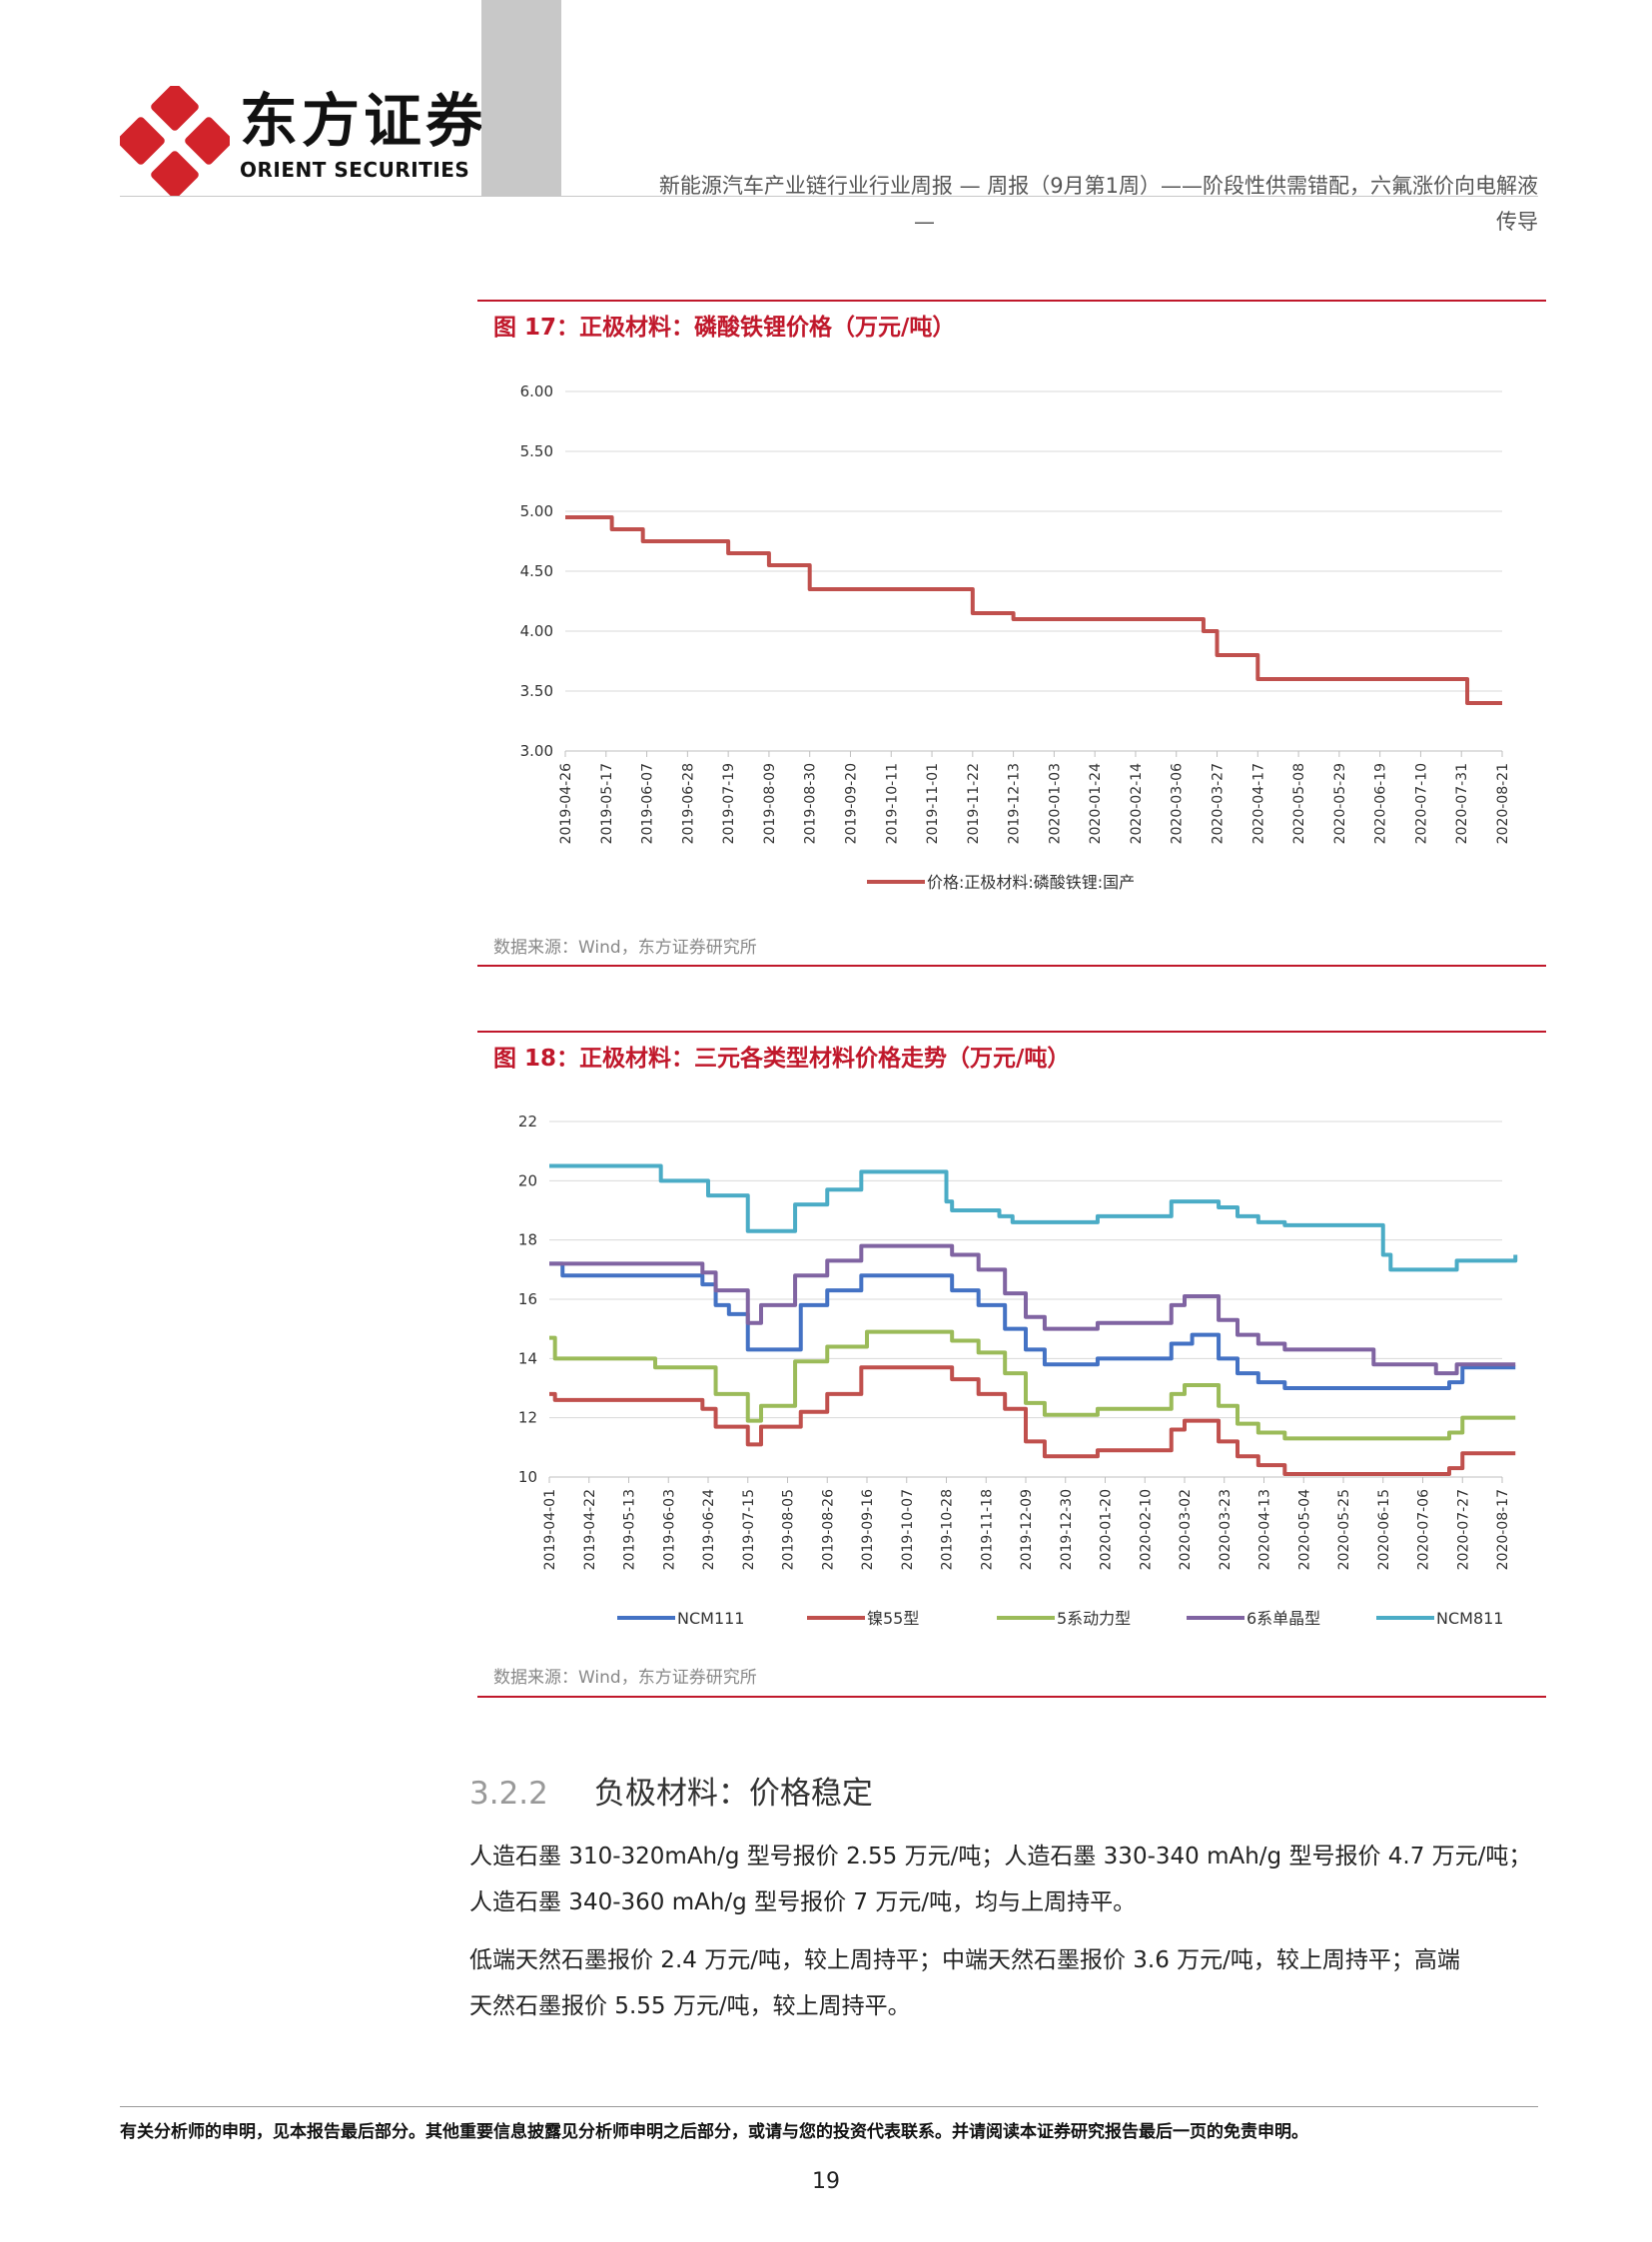 The image size is (1652, 2242). I want to click on x-tick-label: 2019-10-28, so click(948, 1529).